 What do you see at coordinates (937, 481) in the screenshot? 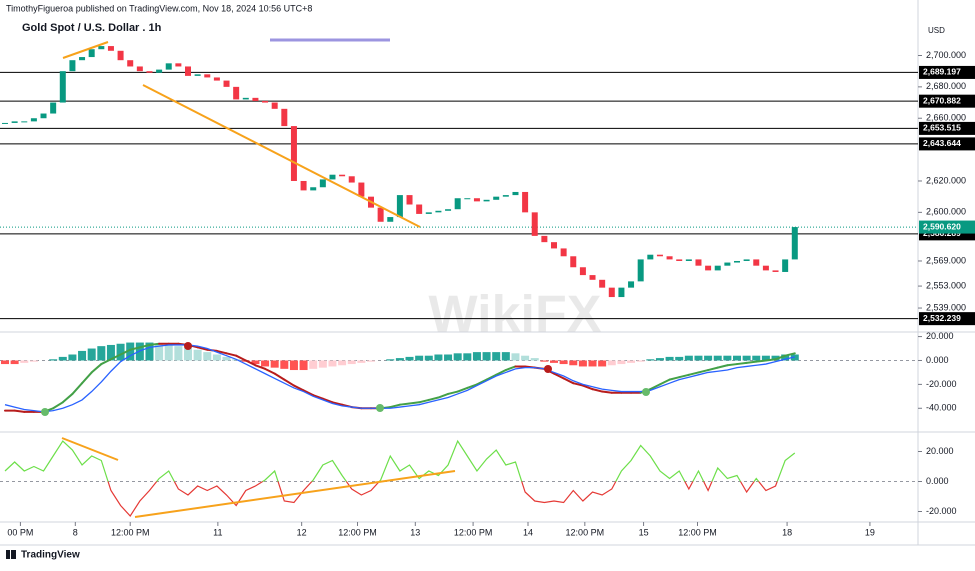
I see `y-tick-label: 0.000` at bounding box center [937, 481].